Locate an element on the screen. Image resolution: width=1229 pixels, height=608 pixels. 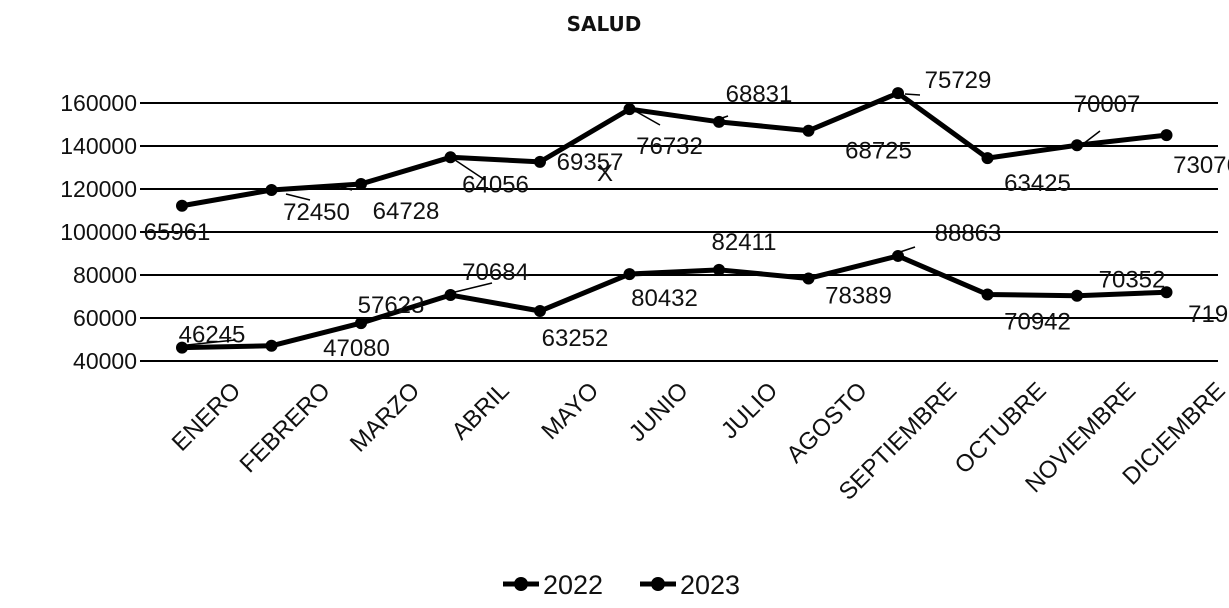
data-label-2023: 68725 is located at coordinates (878, 151).